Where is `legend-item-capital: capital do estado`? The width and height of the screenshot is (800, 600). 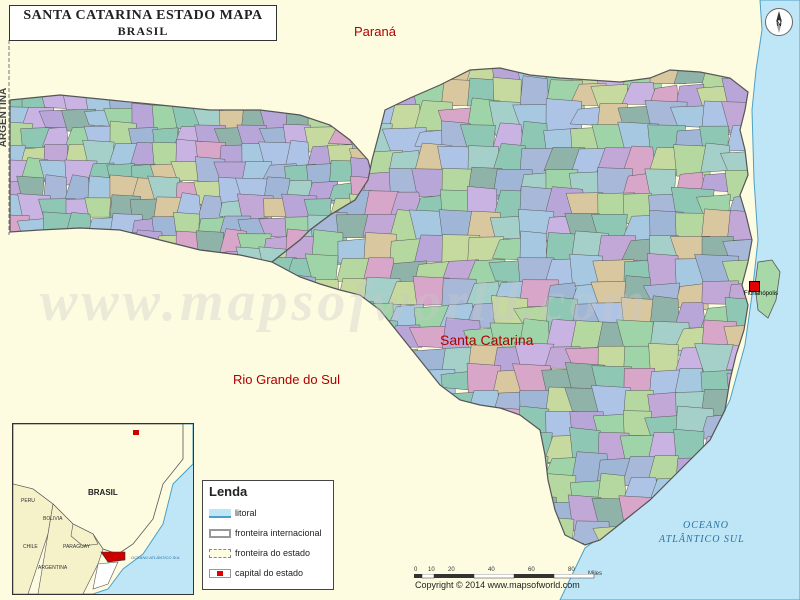
legend-item-capital: capital do estado is located at coordinates (256, 573).